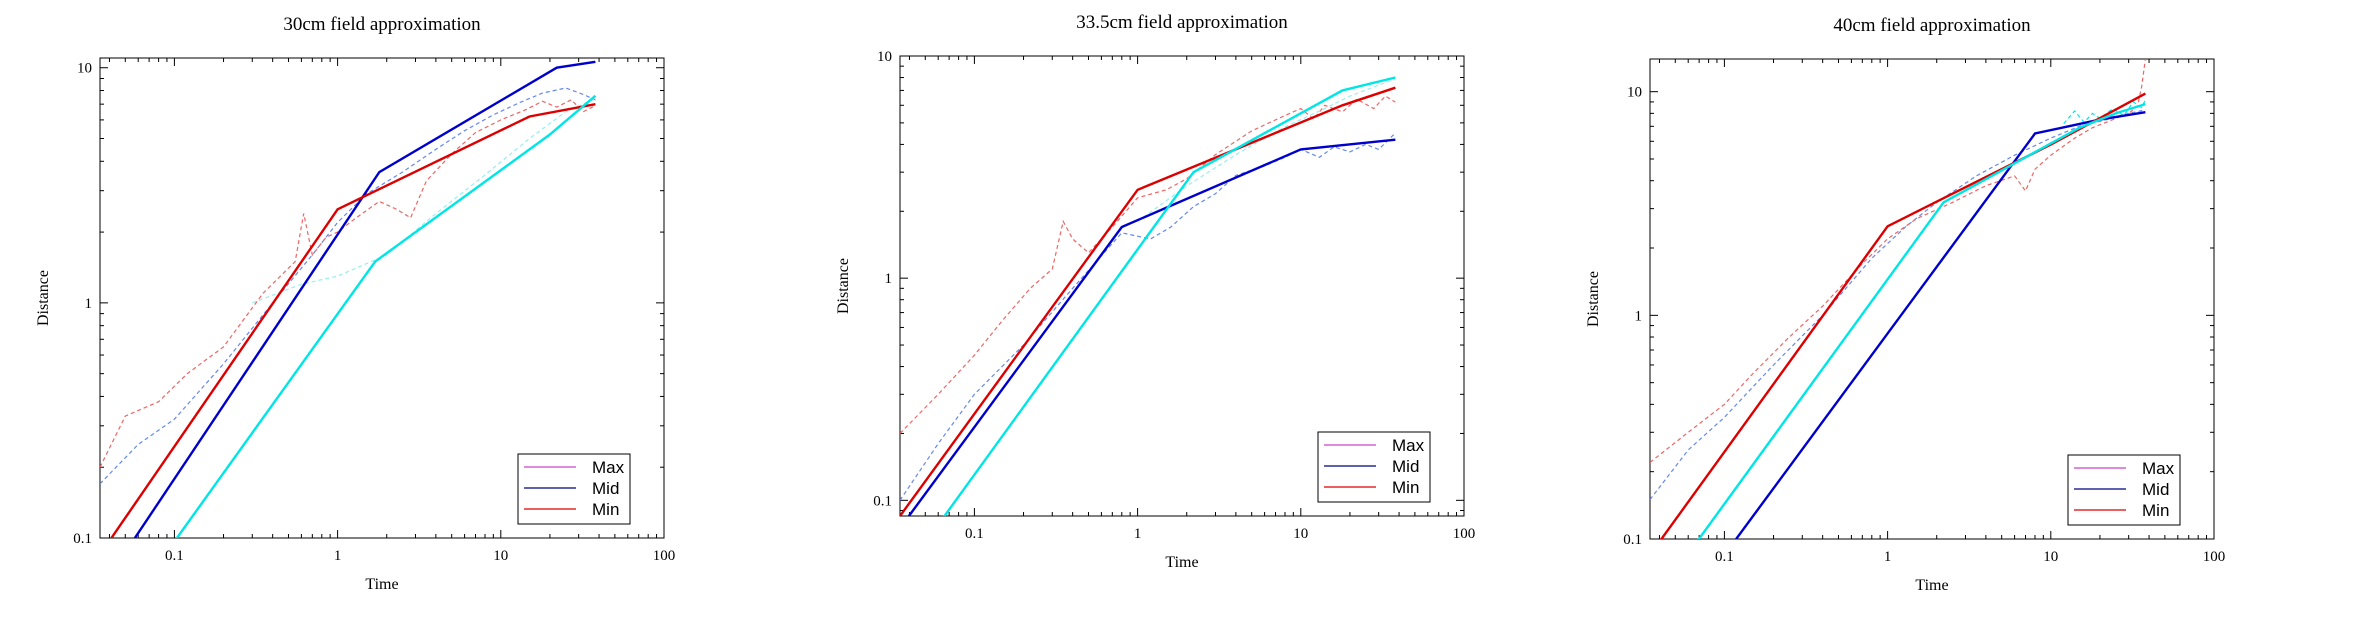 The height and width of the screenshot is (636, 2362). I want to click on chart-title: 30cm field approximation, so click(382, 24).